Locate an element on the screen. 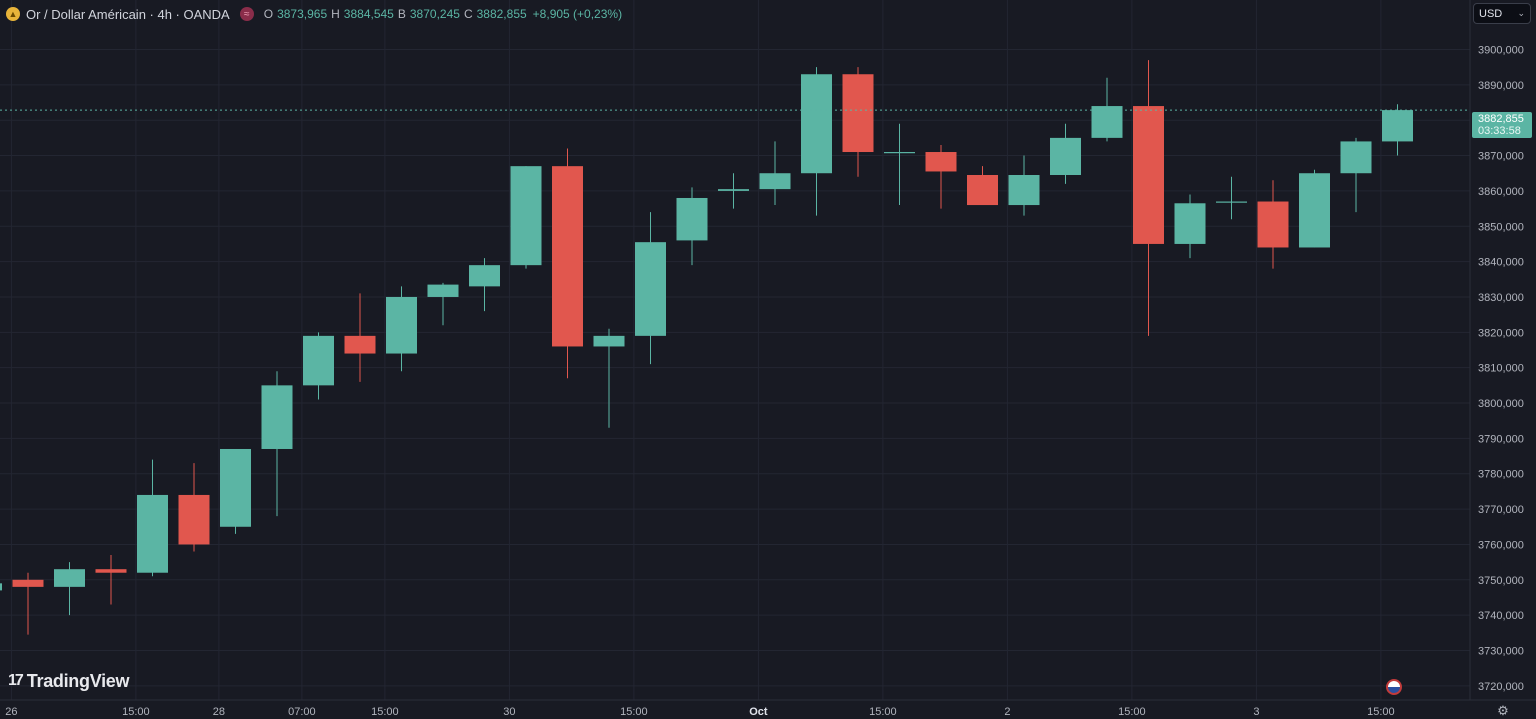  price-tick-label: 3760,000 is located at coordinates (1501, 545).